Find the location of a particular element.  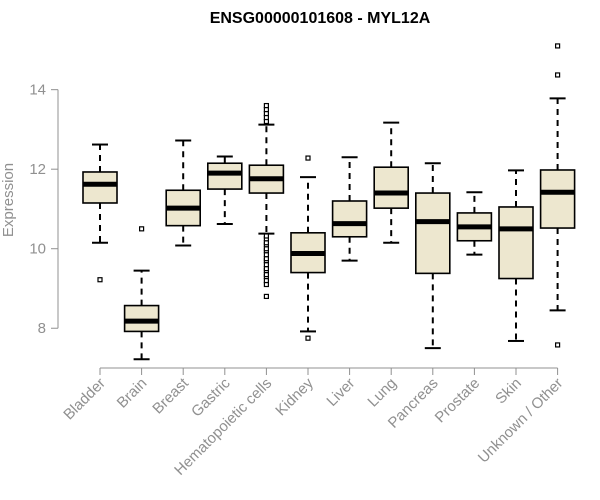

y-tick-label: 10 is located at coordinates (37, 249).